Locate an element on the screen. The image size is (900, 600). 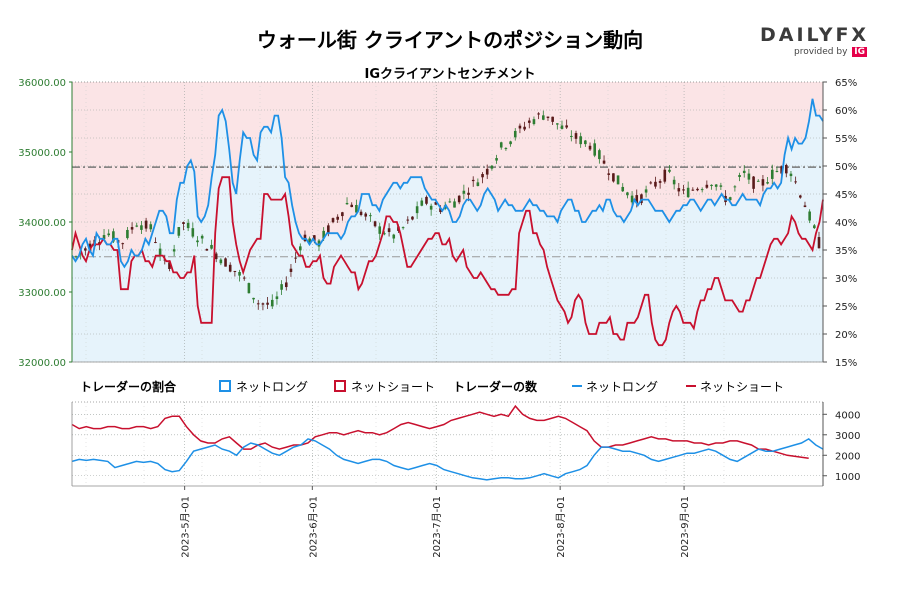
legend-ratio-long-label: ネットロング is located at coordinates (272, 387).